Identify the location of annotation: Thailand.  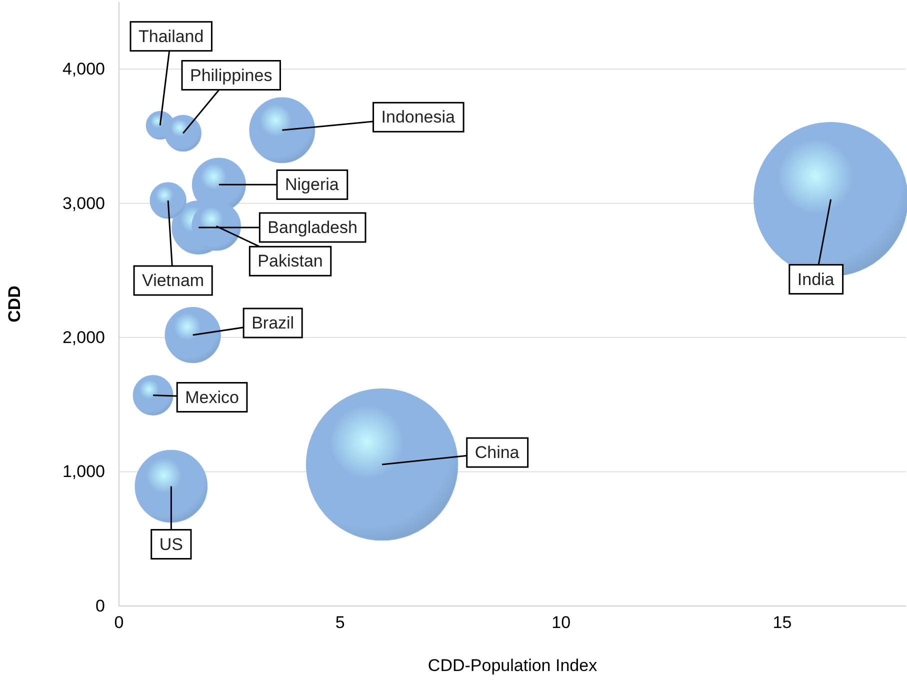
(171, 36).